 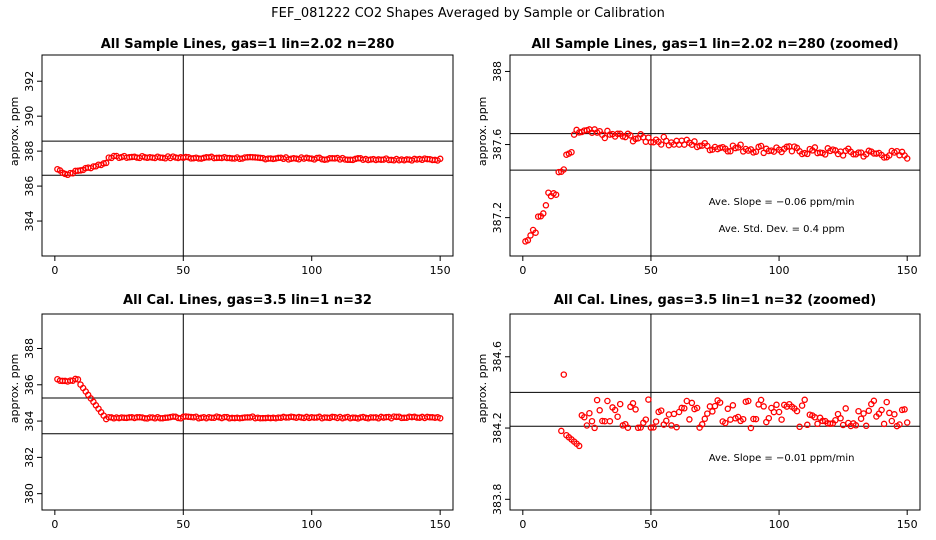 What do you see at coordinates (29, 81) in the screenshot?
I see `y-tick-label: 392` at bounding box center [29, 81].